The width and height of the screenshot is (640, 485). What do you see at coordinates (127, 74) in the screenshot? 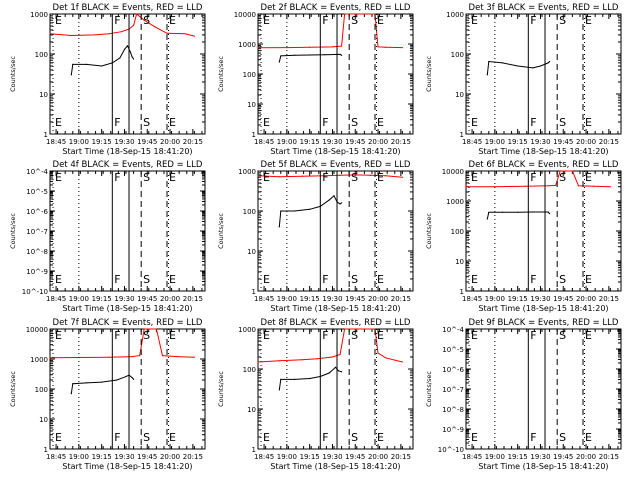
I see `plot-frame` at bounding box center [127, 74].